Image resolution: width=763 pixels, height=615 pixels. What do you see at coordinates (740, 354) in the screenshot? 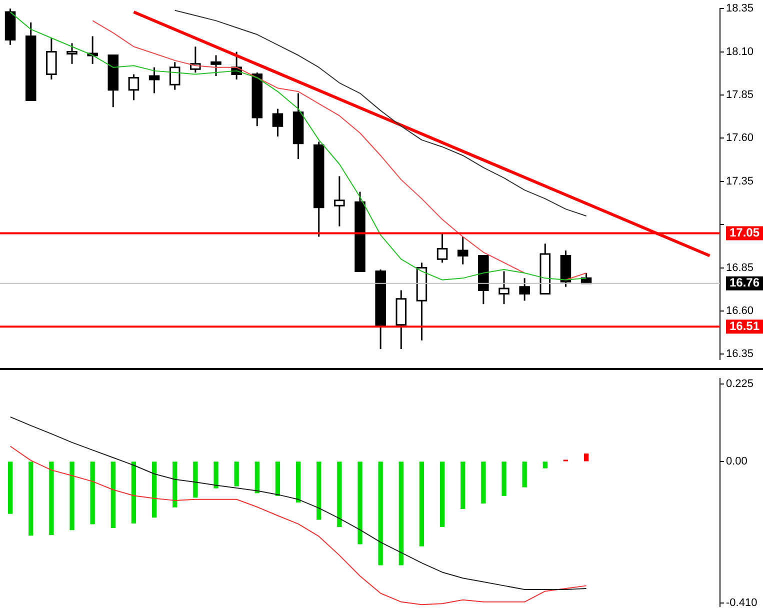
I see `y-tick-label: 16.35` at bounding box center [740, 354].